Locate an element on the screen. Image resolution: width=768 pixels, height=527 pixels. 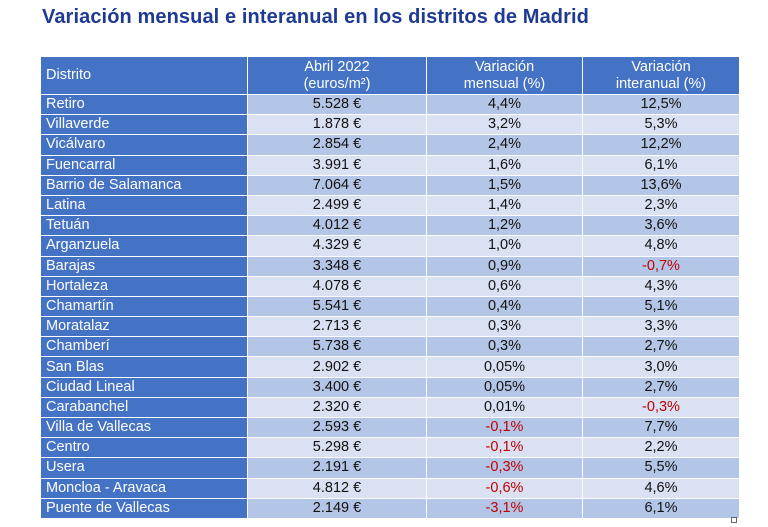
cell-price: 5.528 € is located at coordinates (337, 105).